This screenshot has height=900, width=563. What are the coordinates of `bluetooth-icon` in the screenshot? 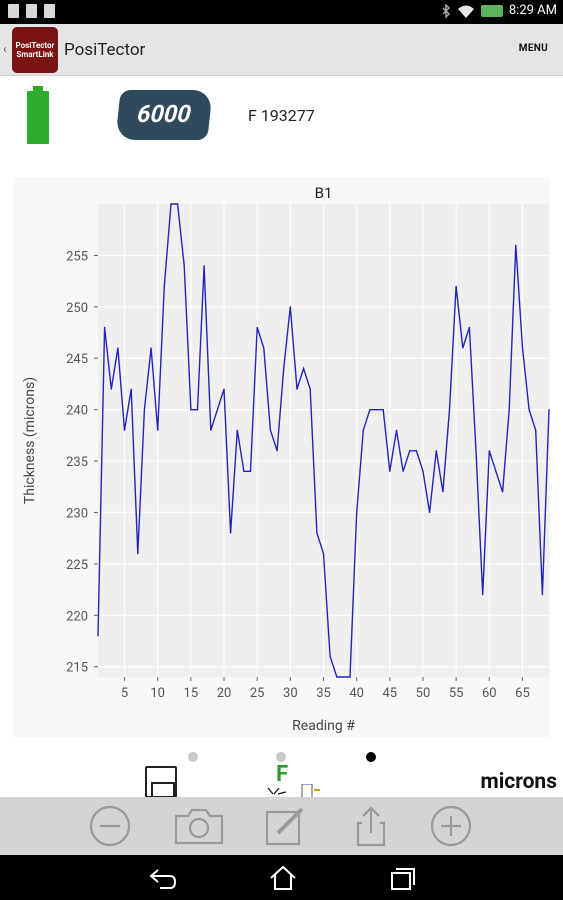 It's located at (446, 10).